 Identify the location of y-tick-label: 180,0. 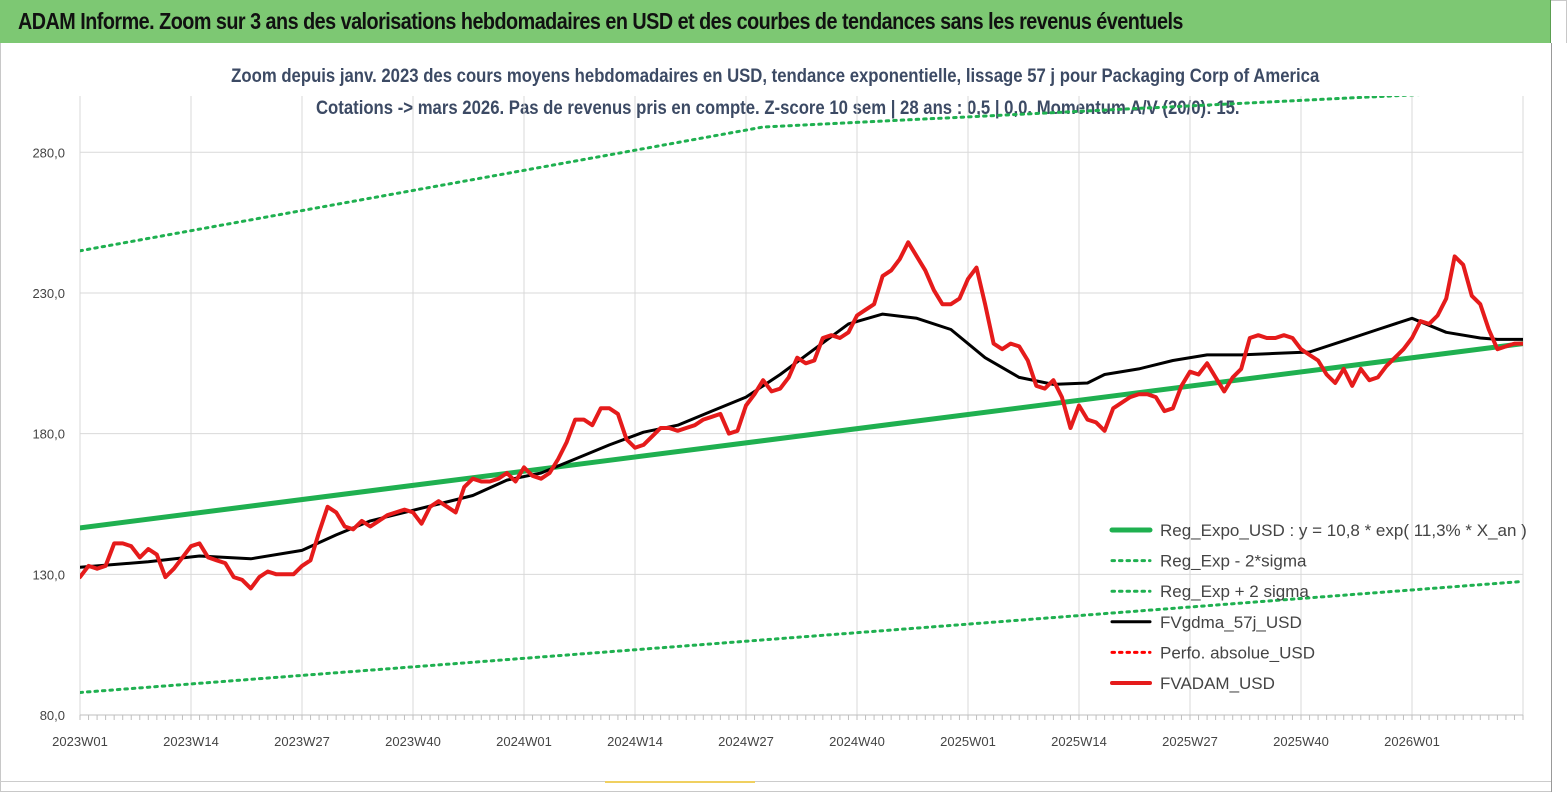
(48, 434).